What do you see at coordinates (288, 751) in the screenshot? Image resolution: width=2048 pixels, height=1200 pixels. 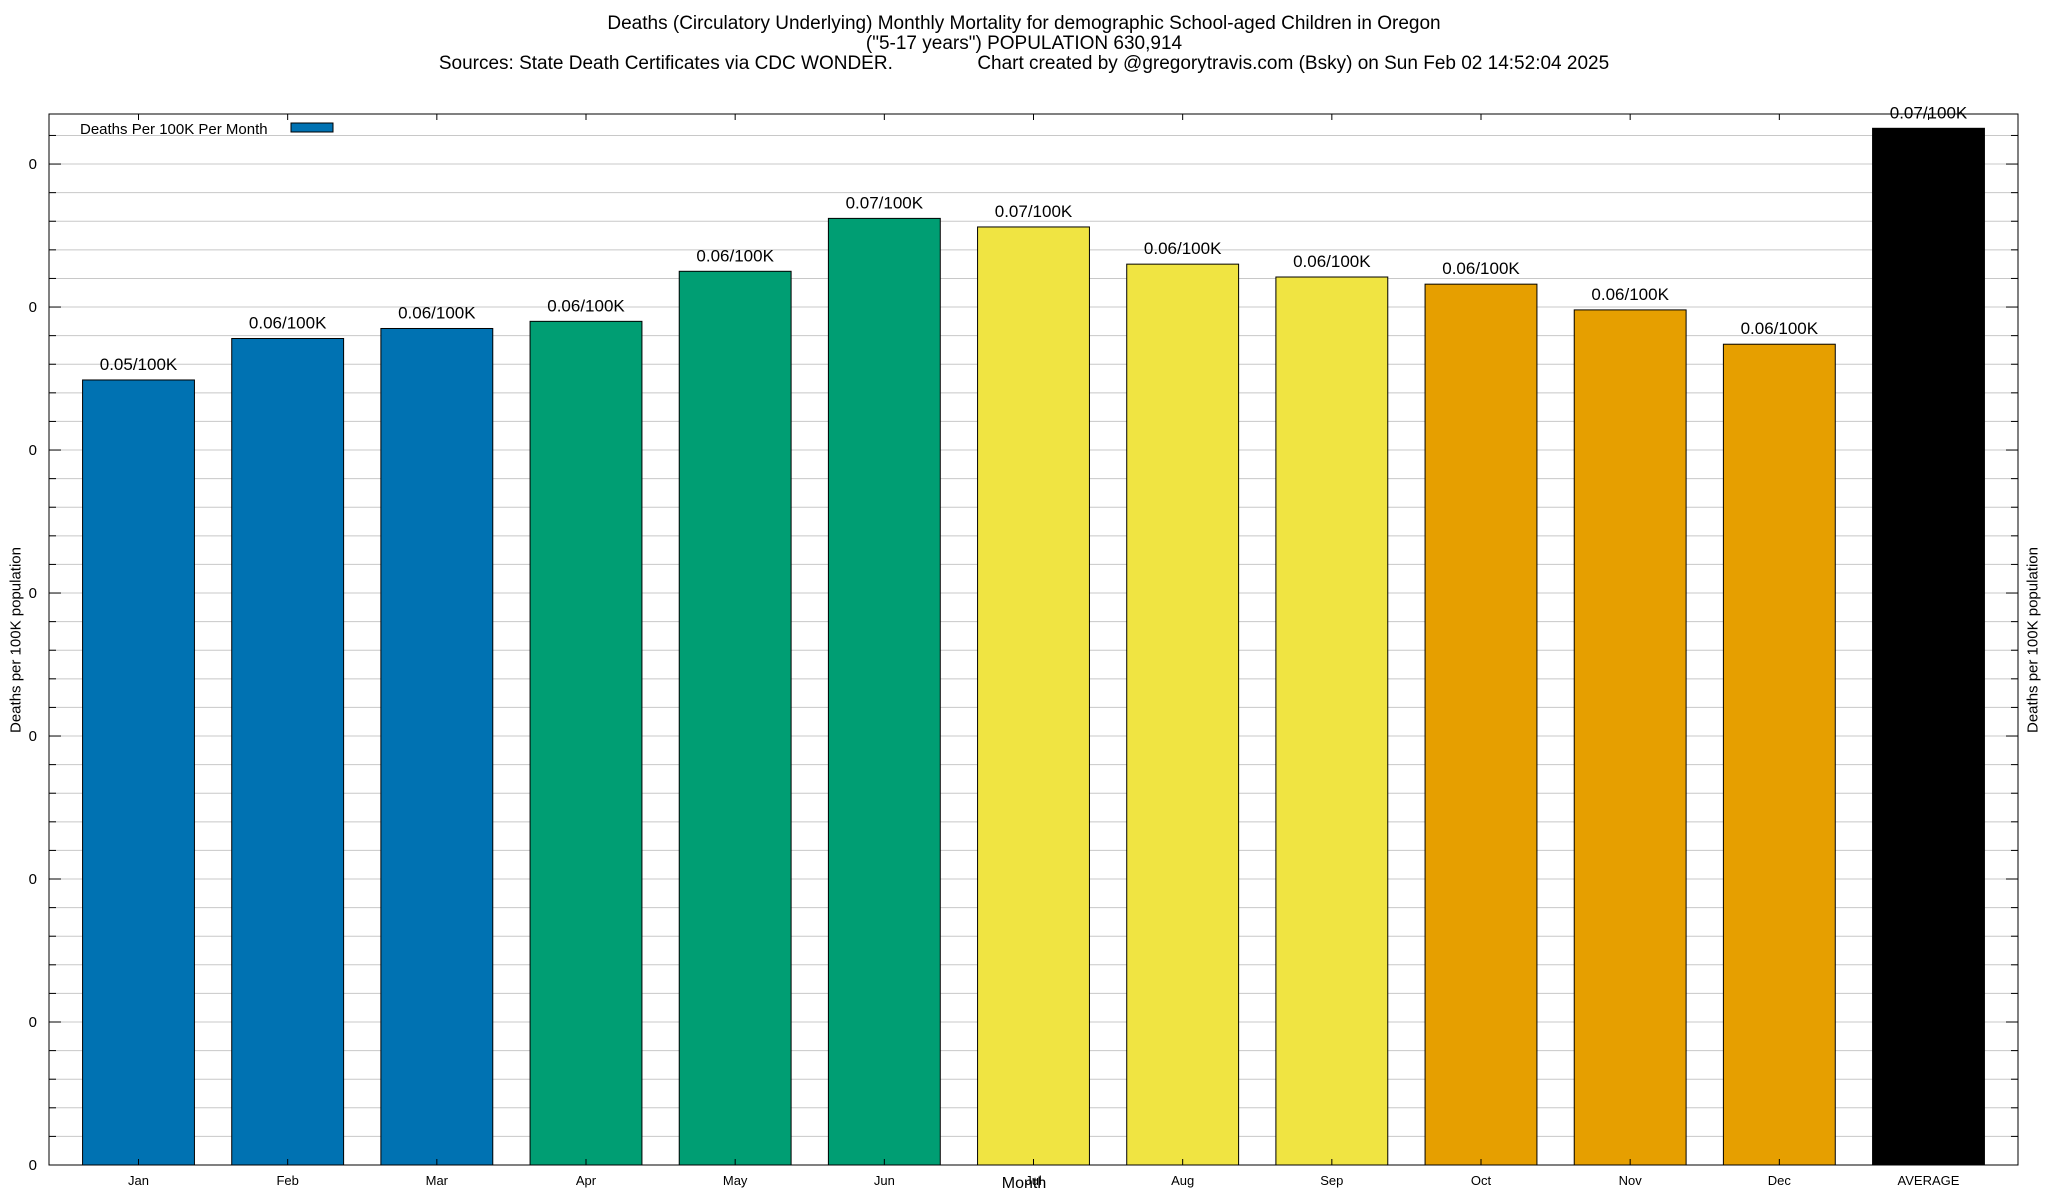 I see `bar-feb` at bounding box center [288, 751].